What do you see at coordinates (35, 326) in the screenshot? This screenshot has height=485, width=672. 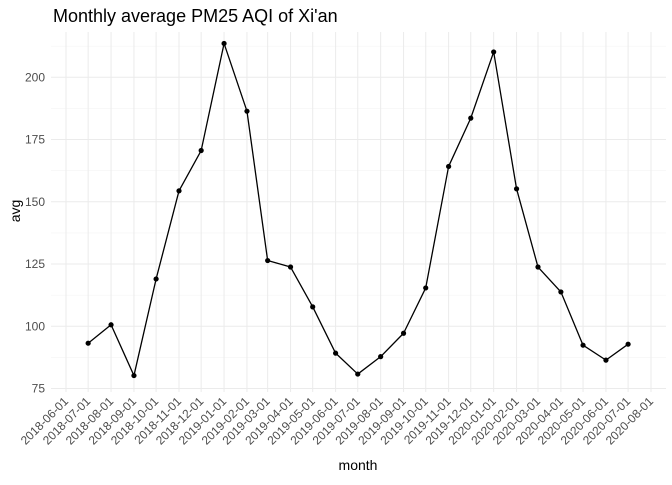 I see `y-tick-label: 100` at bounding box center [35, 326].